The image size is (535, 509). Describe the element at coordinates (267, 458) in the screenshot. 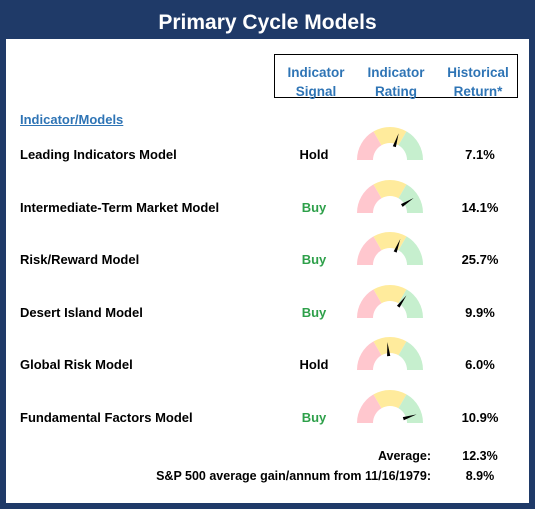

I see `average-row: Average: 12.3%` at that location.